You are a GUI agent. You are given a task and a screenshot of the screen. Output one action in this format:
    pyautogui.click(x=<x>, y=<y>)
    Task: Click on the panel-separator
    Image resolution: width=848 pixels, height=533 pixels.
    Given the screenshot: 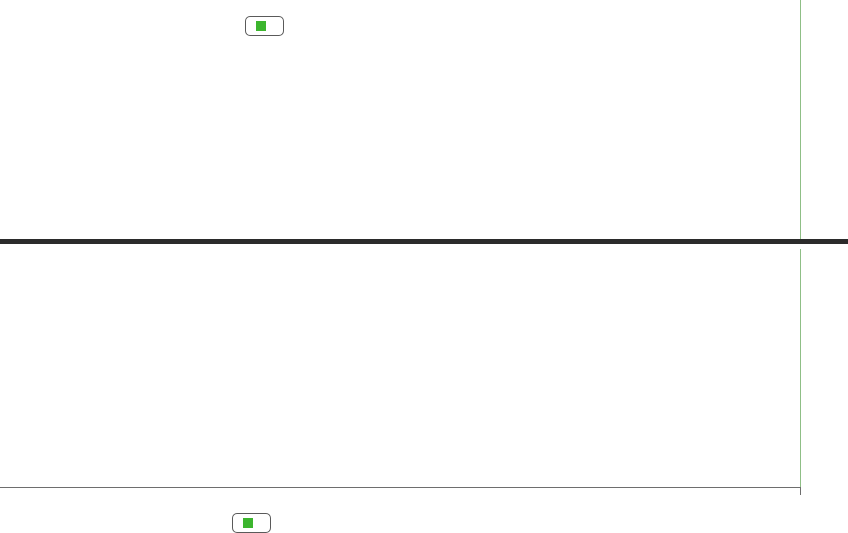 What is the action you would take?
    pyautogui.click(x=424, y=241)
    